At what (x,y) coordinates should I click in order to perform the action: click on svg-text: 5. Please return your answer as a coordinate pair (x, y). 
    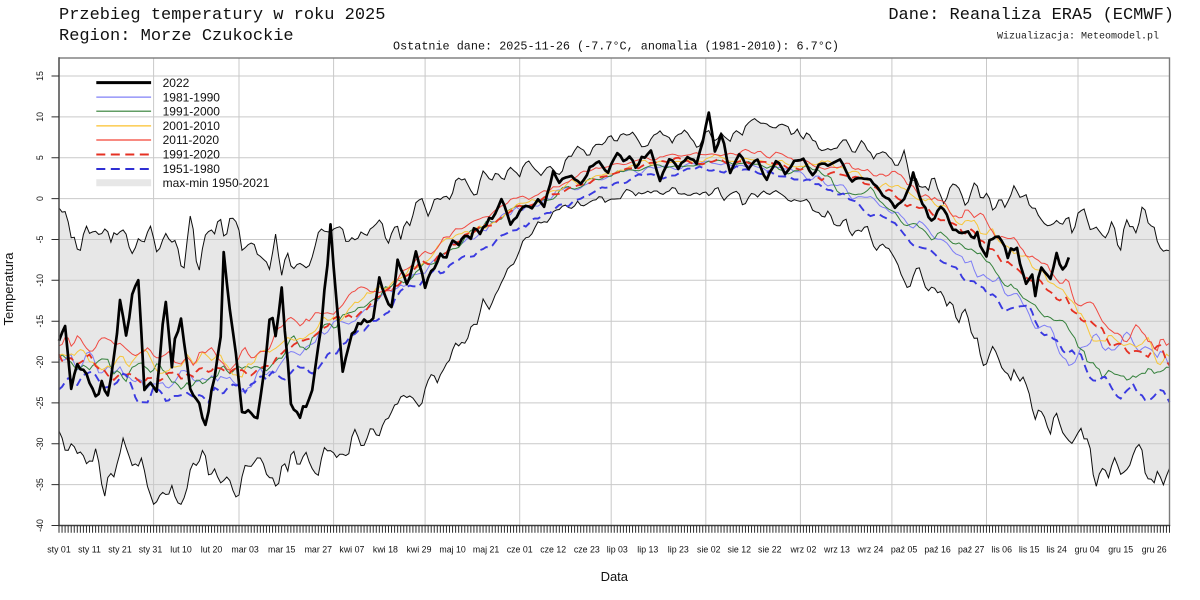
    Looking at the image, I should click on (40, 157).